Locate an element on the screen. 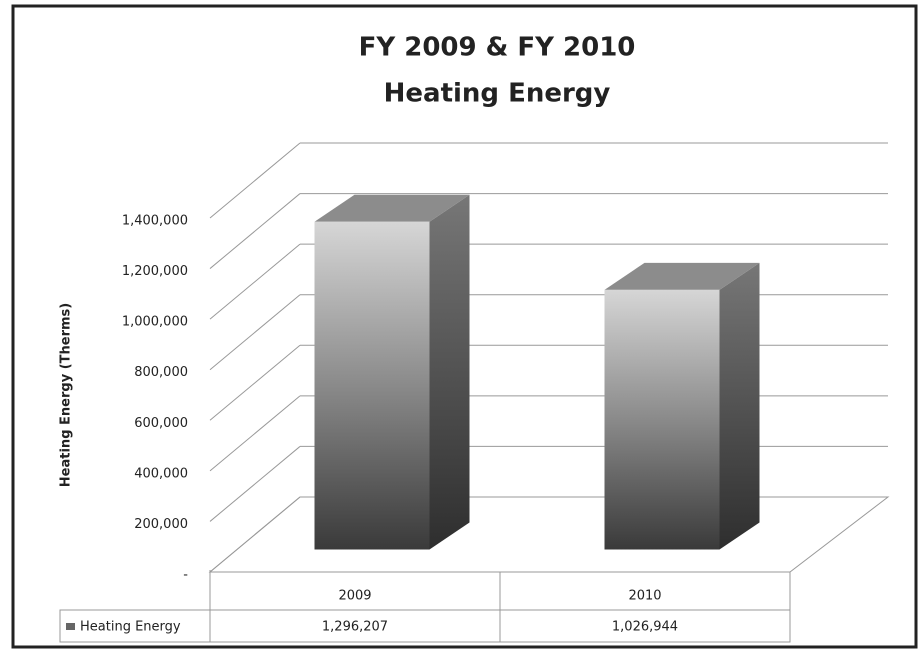 The height and width of the screenshot is (649, 918). y-tick-label: 1,400,000 is located at coordinates (155, 221).